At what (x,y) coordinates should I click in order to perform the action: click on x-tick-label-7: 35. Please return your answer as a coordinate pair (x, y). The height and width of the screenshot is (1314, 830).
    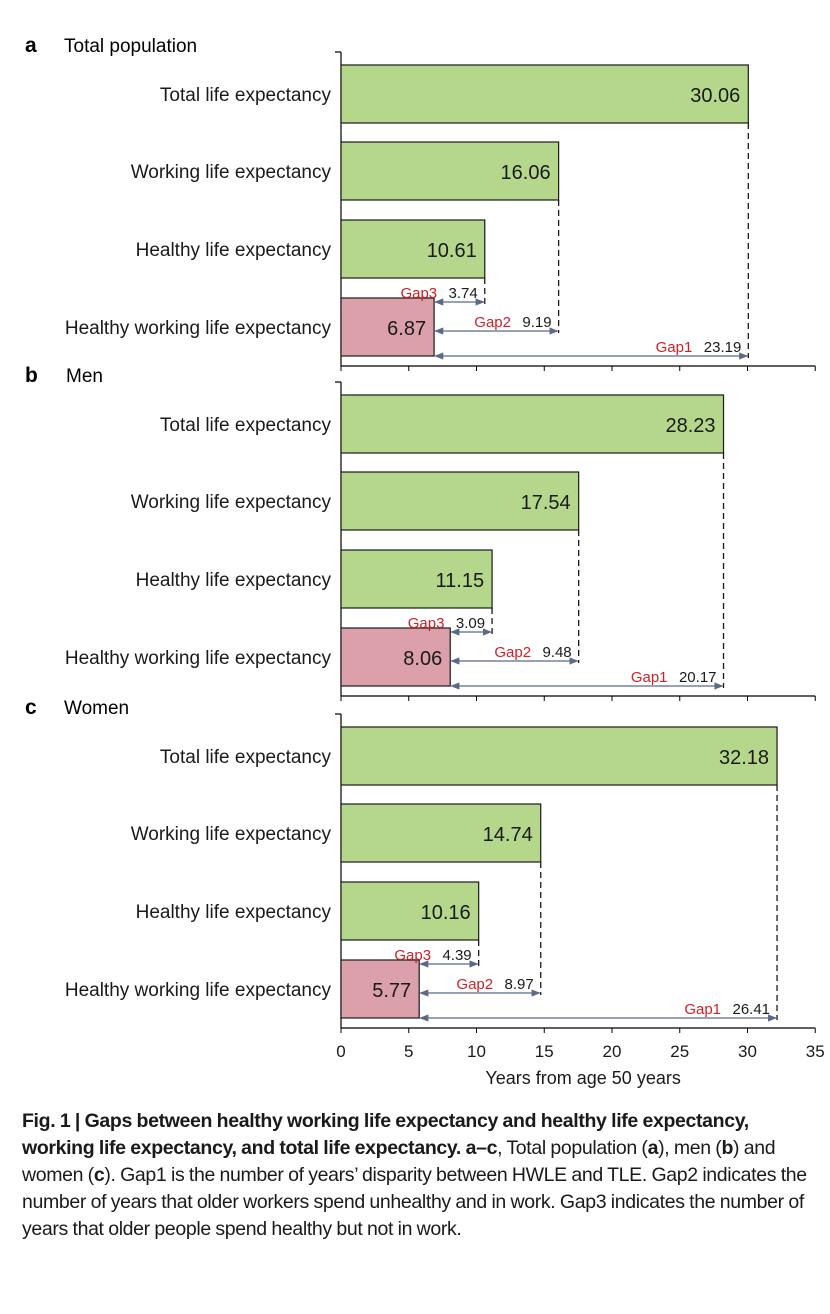
    Looking at the image, I should click on (815, 1051).